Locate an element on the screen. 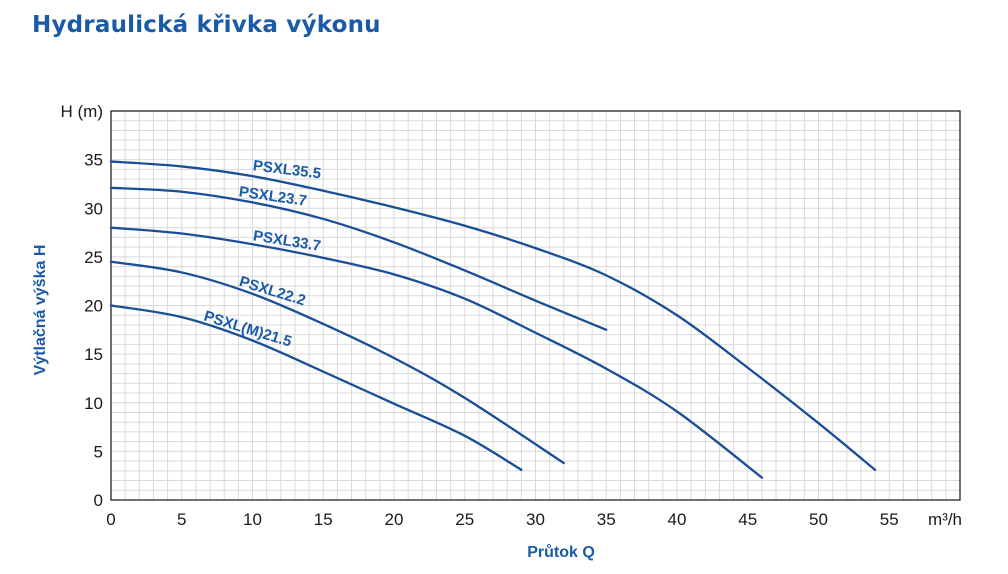 The height and width of the screenshot is (574, 1008). page-title: Hydraulická křivka výkonu is located at coordinates (206, 25).